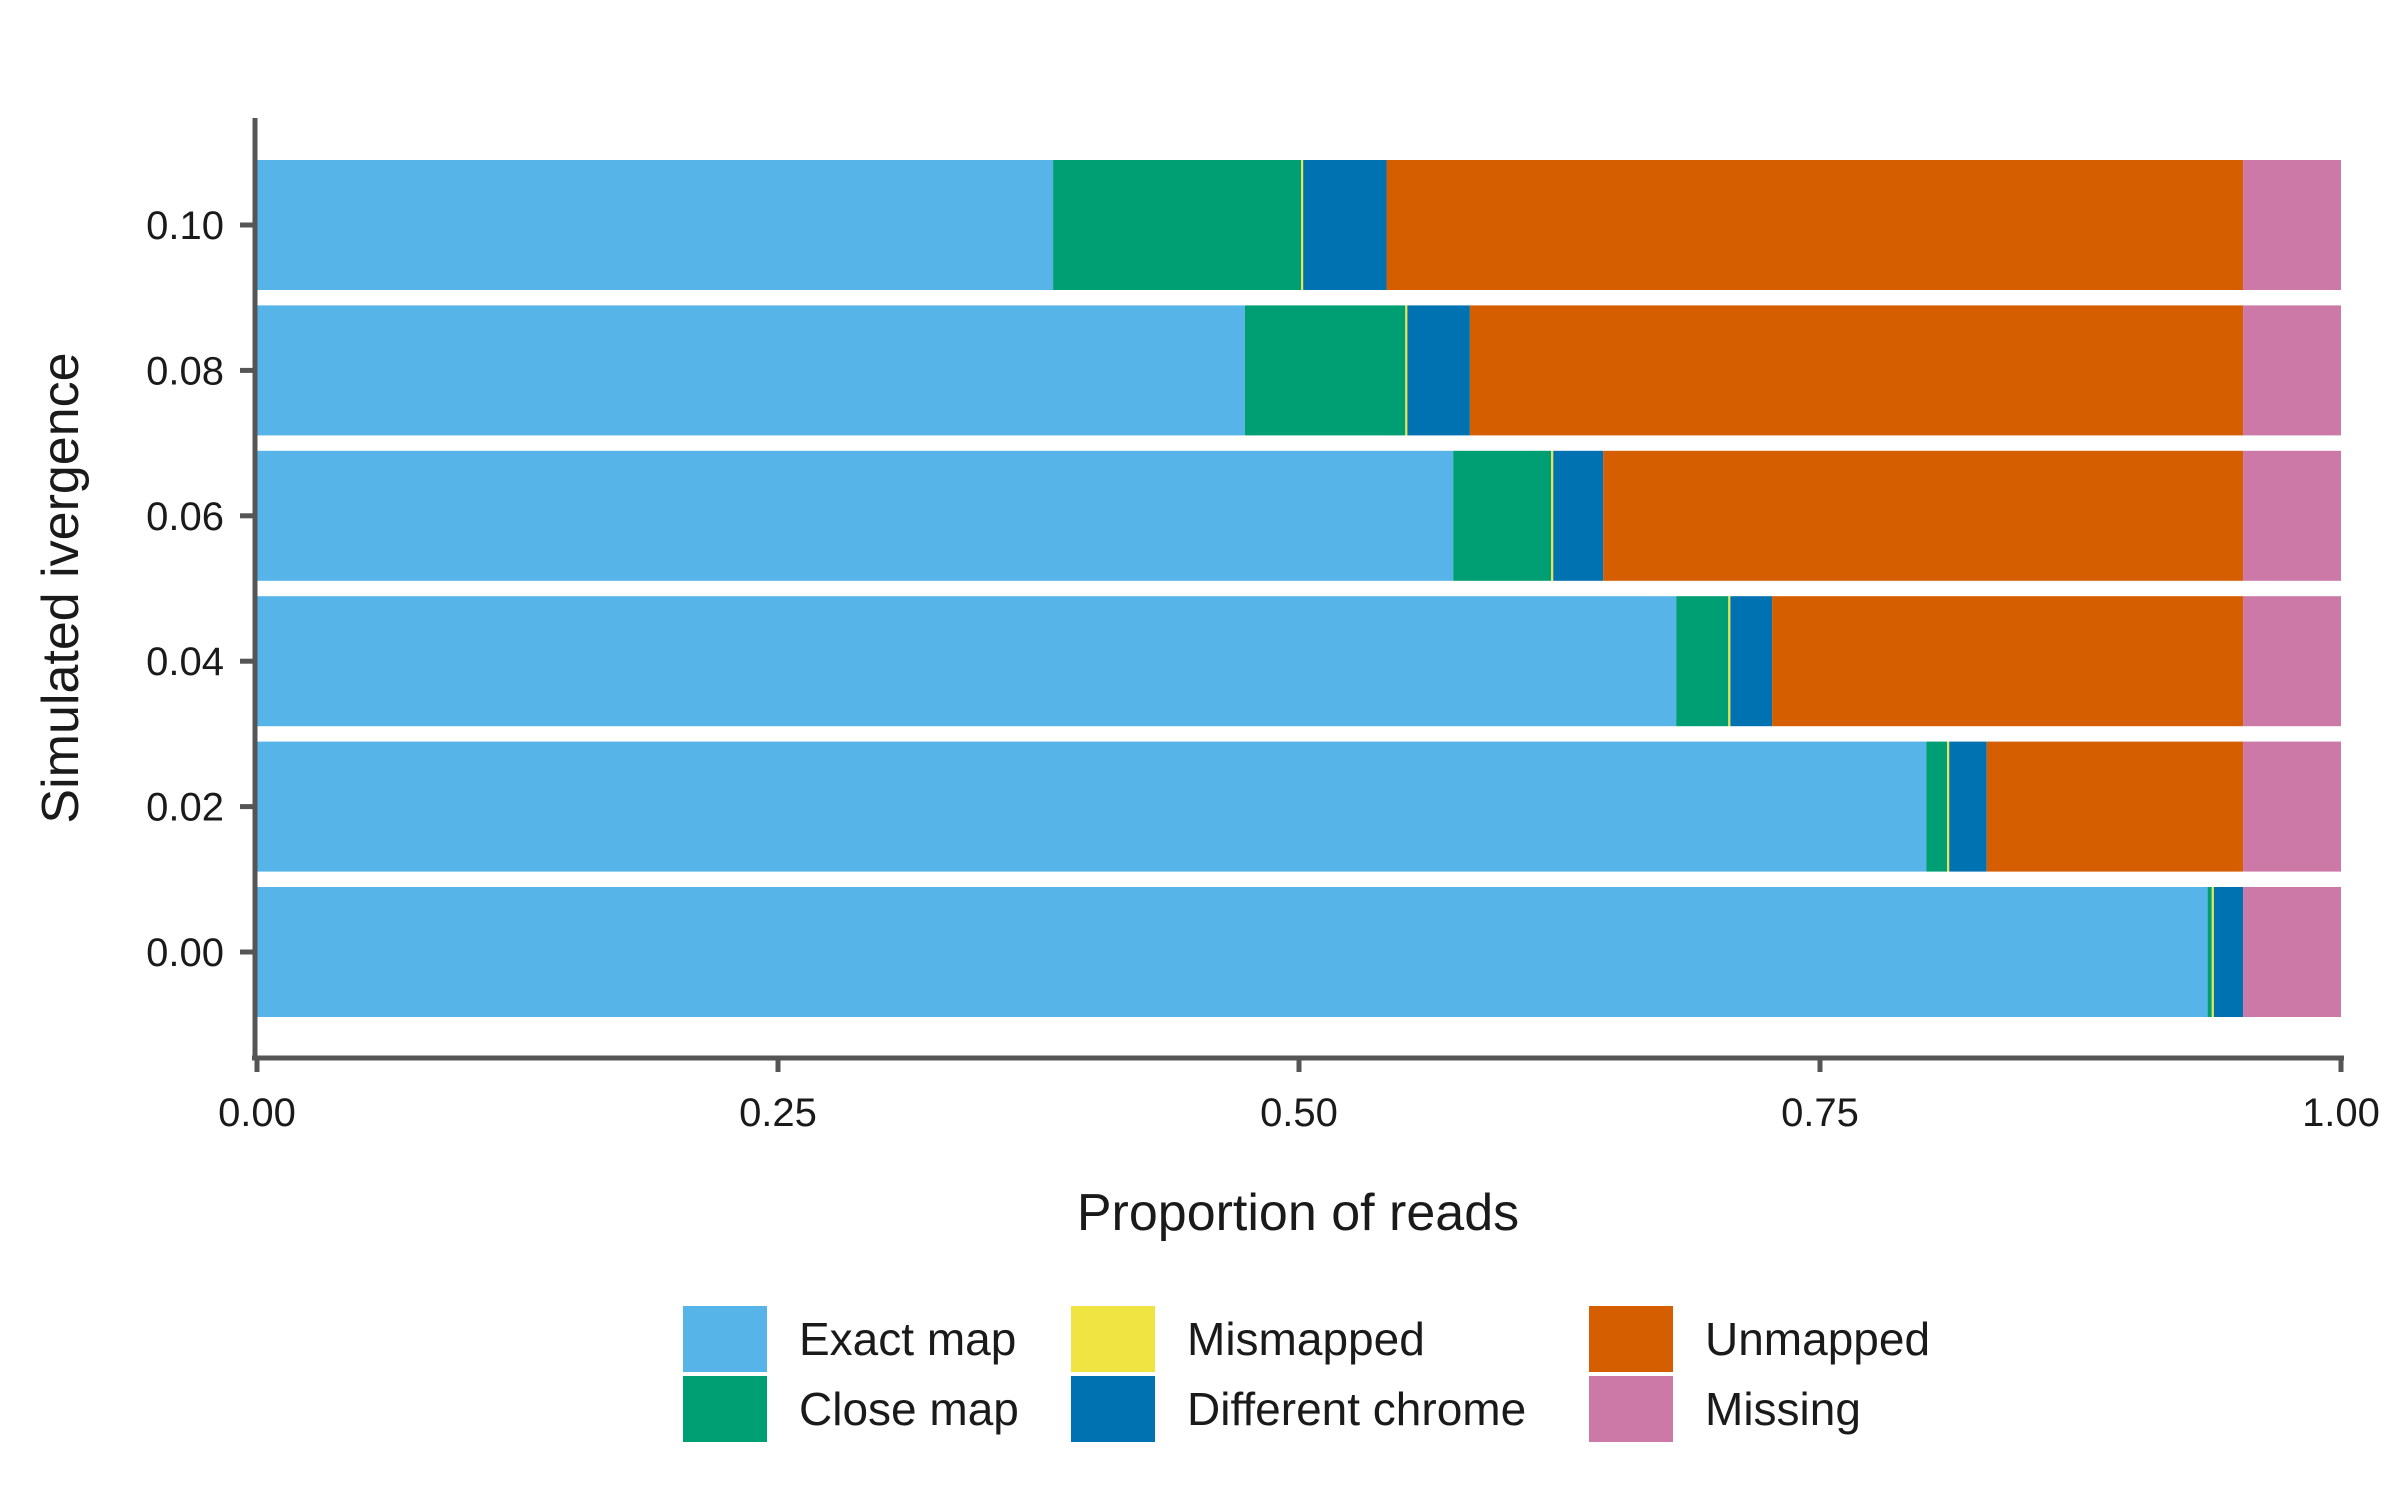 This screenshot has height=1500, width=2400. What do you see at coordinates (2292, 225) in the screenshot?
I see `bar-segment-missing-0.10` at bounding box center [2292, 225].